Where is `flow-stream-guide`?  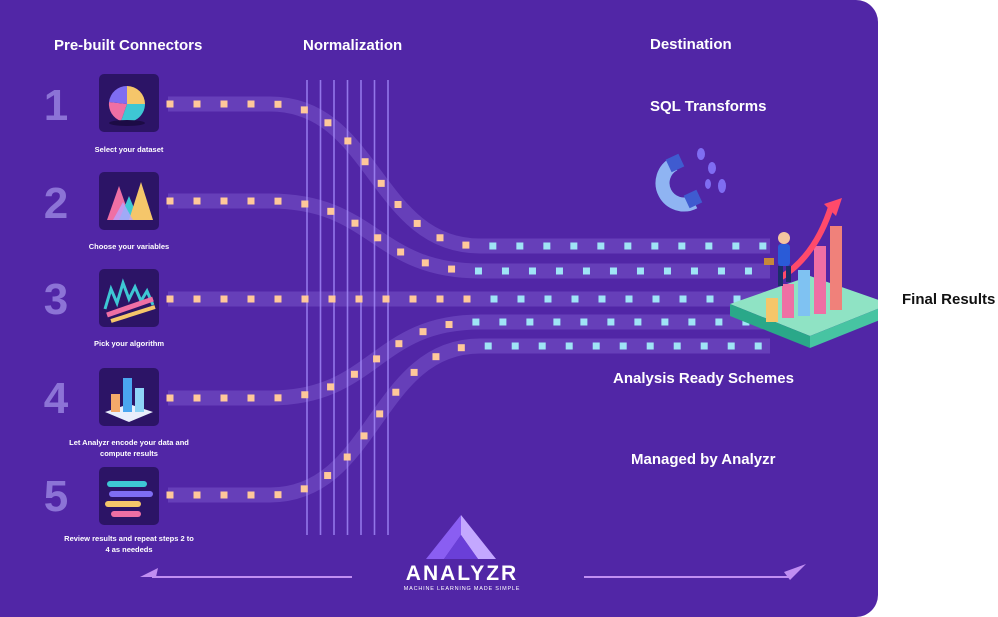 flow-stream-guide is located at coordinates (469, 420).